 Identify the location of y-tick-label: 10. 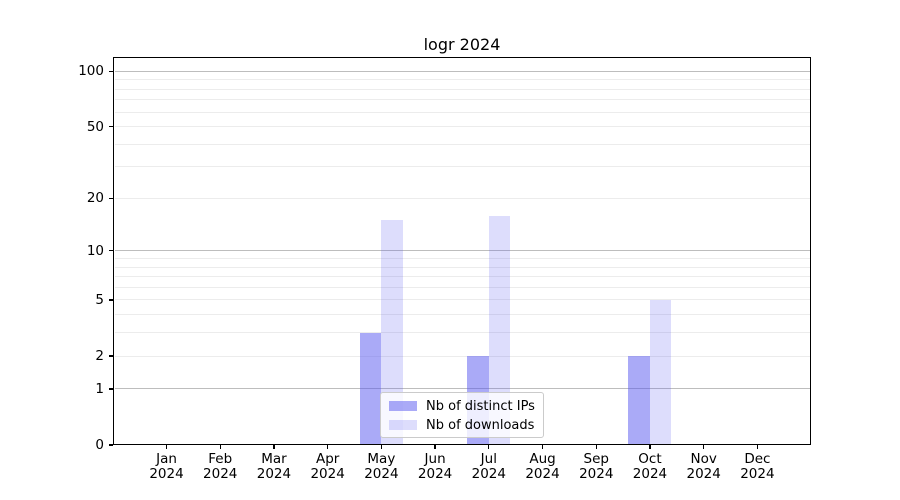
(95, 250).